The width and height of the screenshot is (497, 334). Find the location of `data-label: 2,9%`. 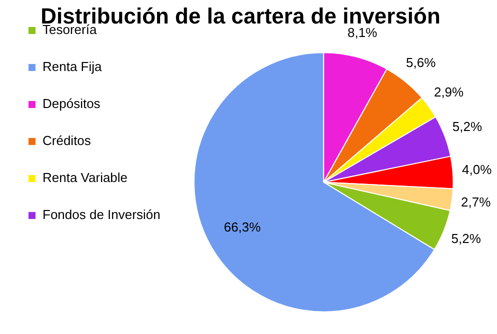

data-label: 2,9% is located at coordinates (449, 92).